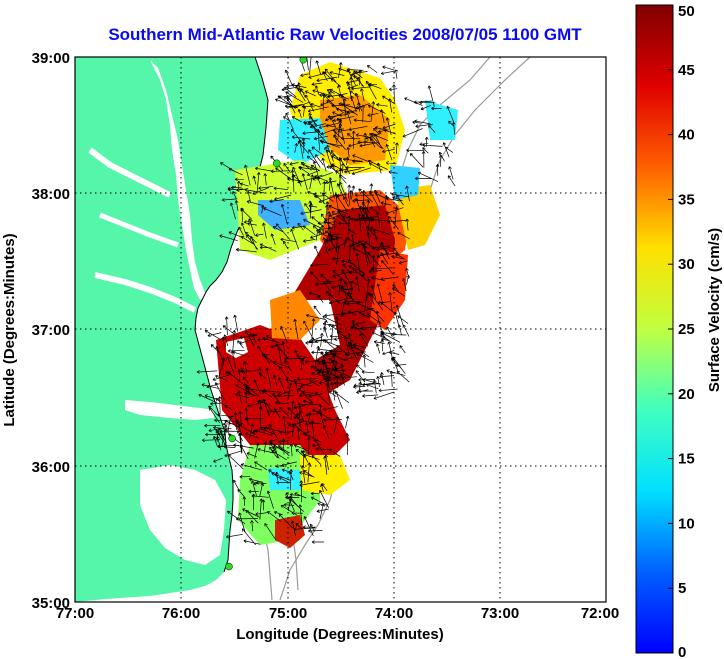  I want to click on hf-radar-stations, so click(266, 314).